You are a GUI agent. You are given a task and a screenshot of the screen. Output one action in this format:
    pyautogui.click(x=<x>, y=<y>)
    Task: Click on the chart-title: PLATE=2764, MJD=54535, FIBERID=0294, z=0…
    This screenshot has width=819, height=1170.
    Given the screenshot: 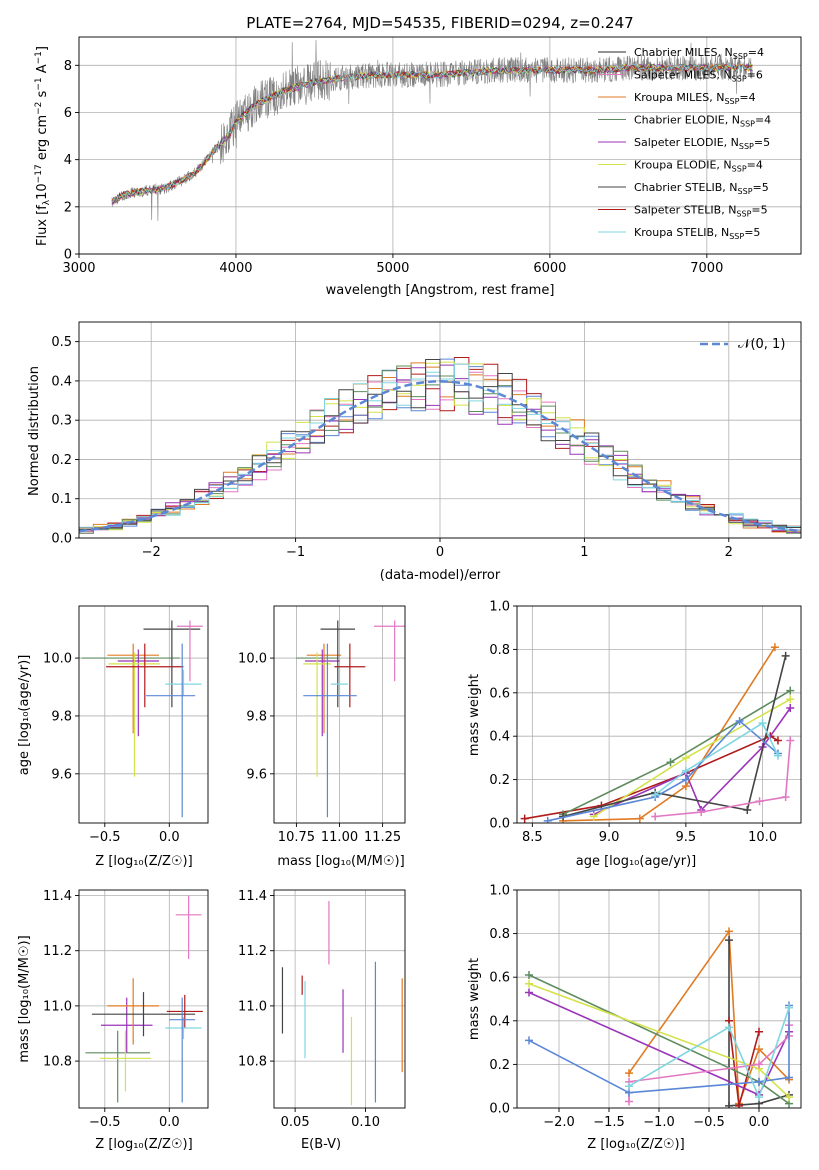 What is the action you would take?
    pyautogui.click(x=439, y=23)
    